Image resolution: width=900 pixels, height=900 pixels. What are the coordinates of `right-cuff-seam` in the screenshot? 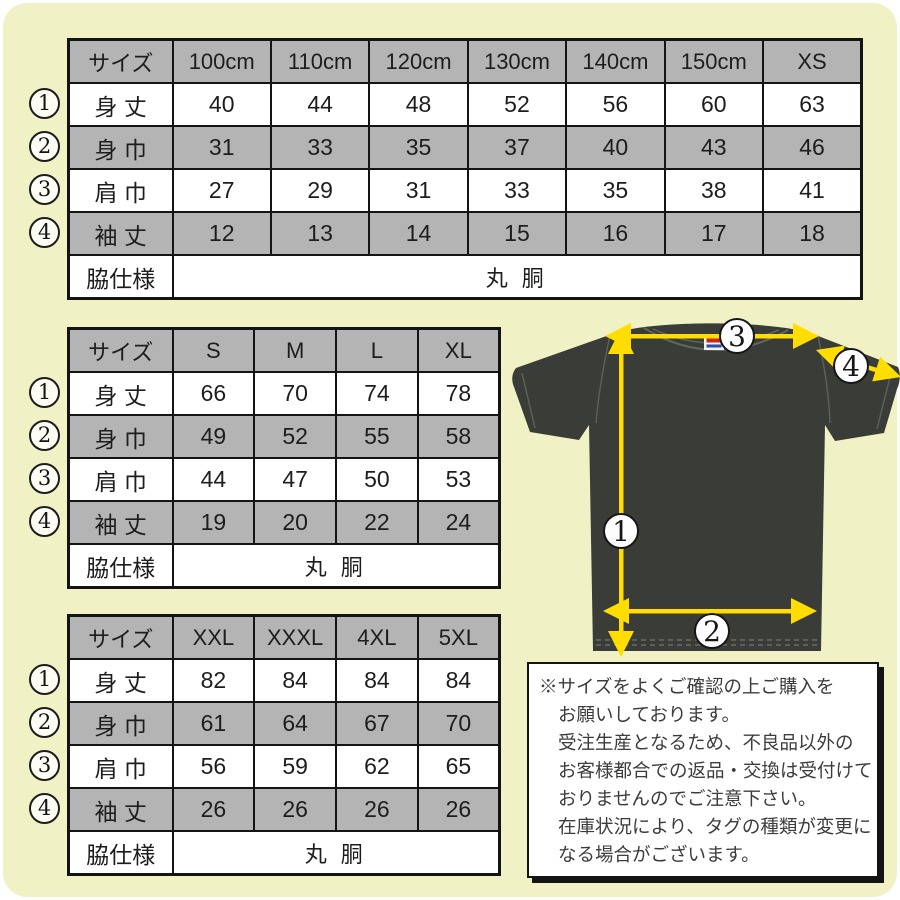 It's located at (884, 401).